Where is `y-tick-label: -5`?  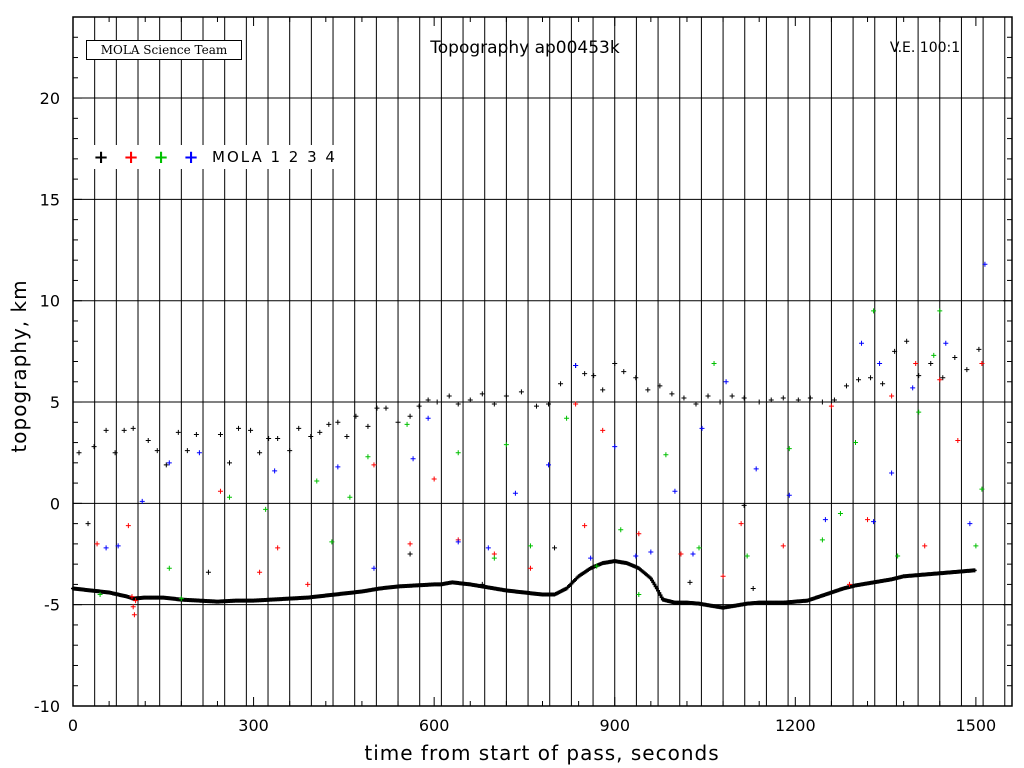
y-tick-label: -5 is located at coordinates (52, 605).